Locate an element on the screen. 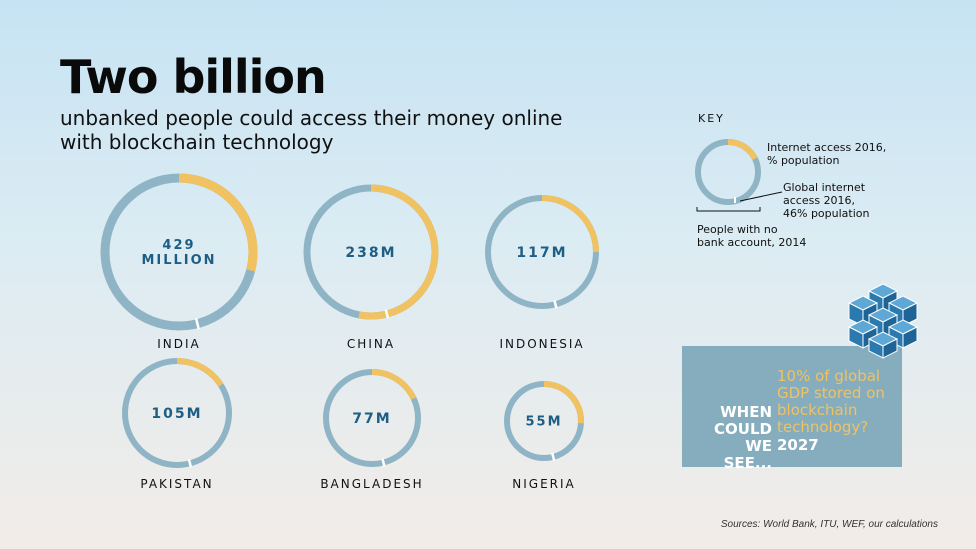 Image resolution: width=976 pixels, height=549 pixels. ring-indonesia: 117M INDONESIA is located at coordinates (542, 273).